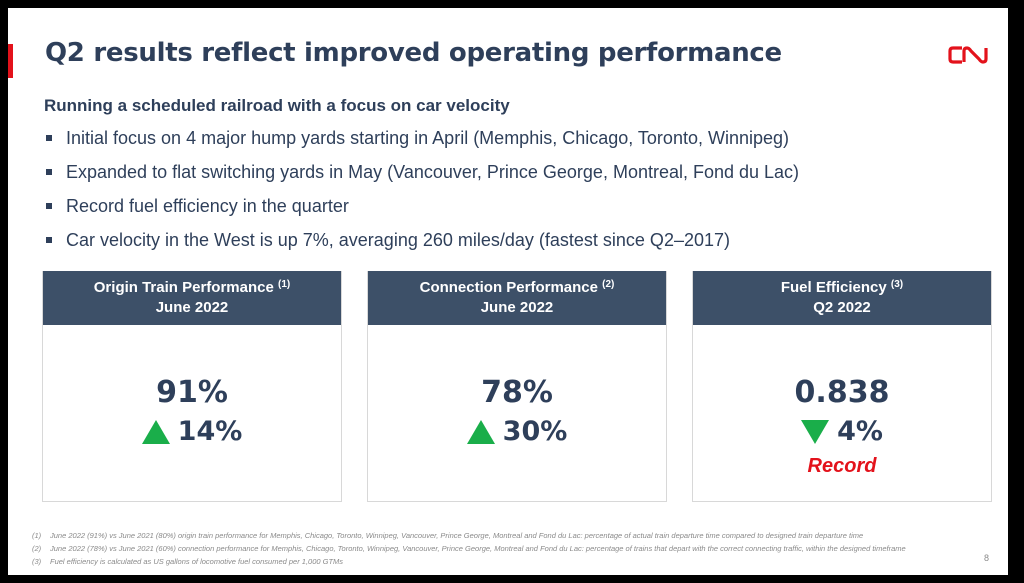  I want to click on metric-change: 4%, so click(842, 431).